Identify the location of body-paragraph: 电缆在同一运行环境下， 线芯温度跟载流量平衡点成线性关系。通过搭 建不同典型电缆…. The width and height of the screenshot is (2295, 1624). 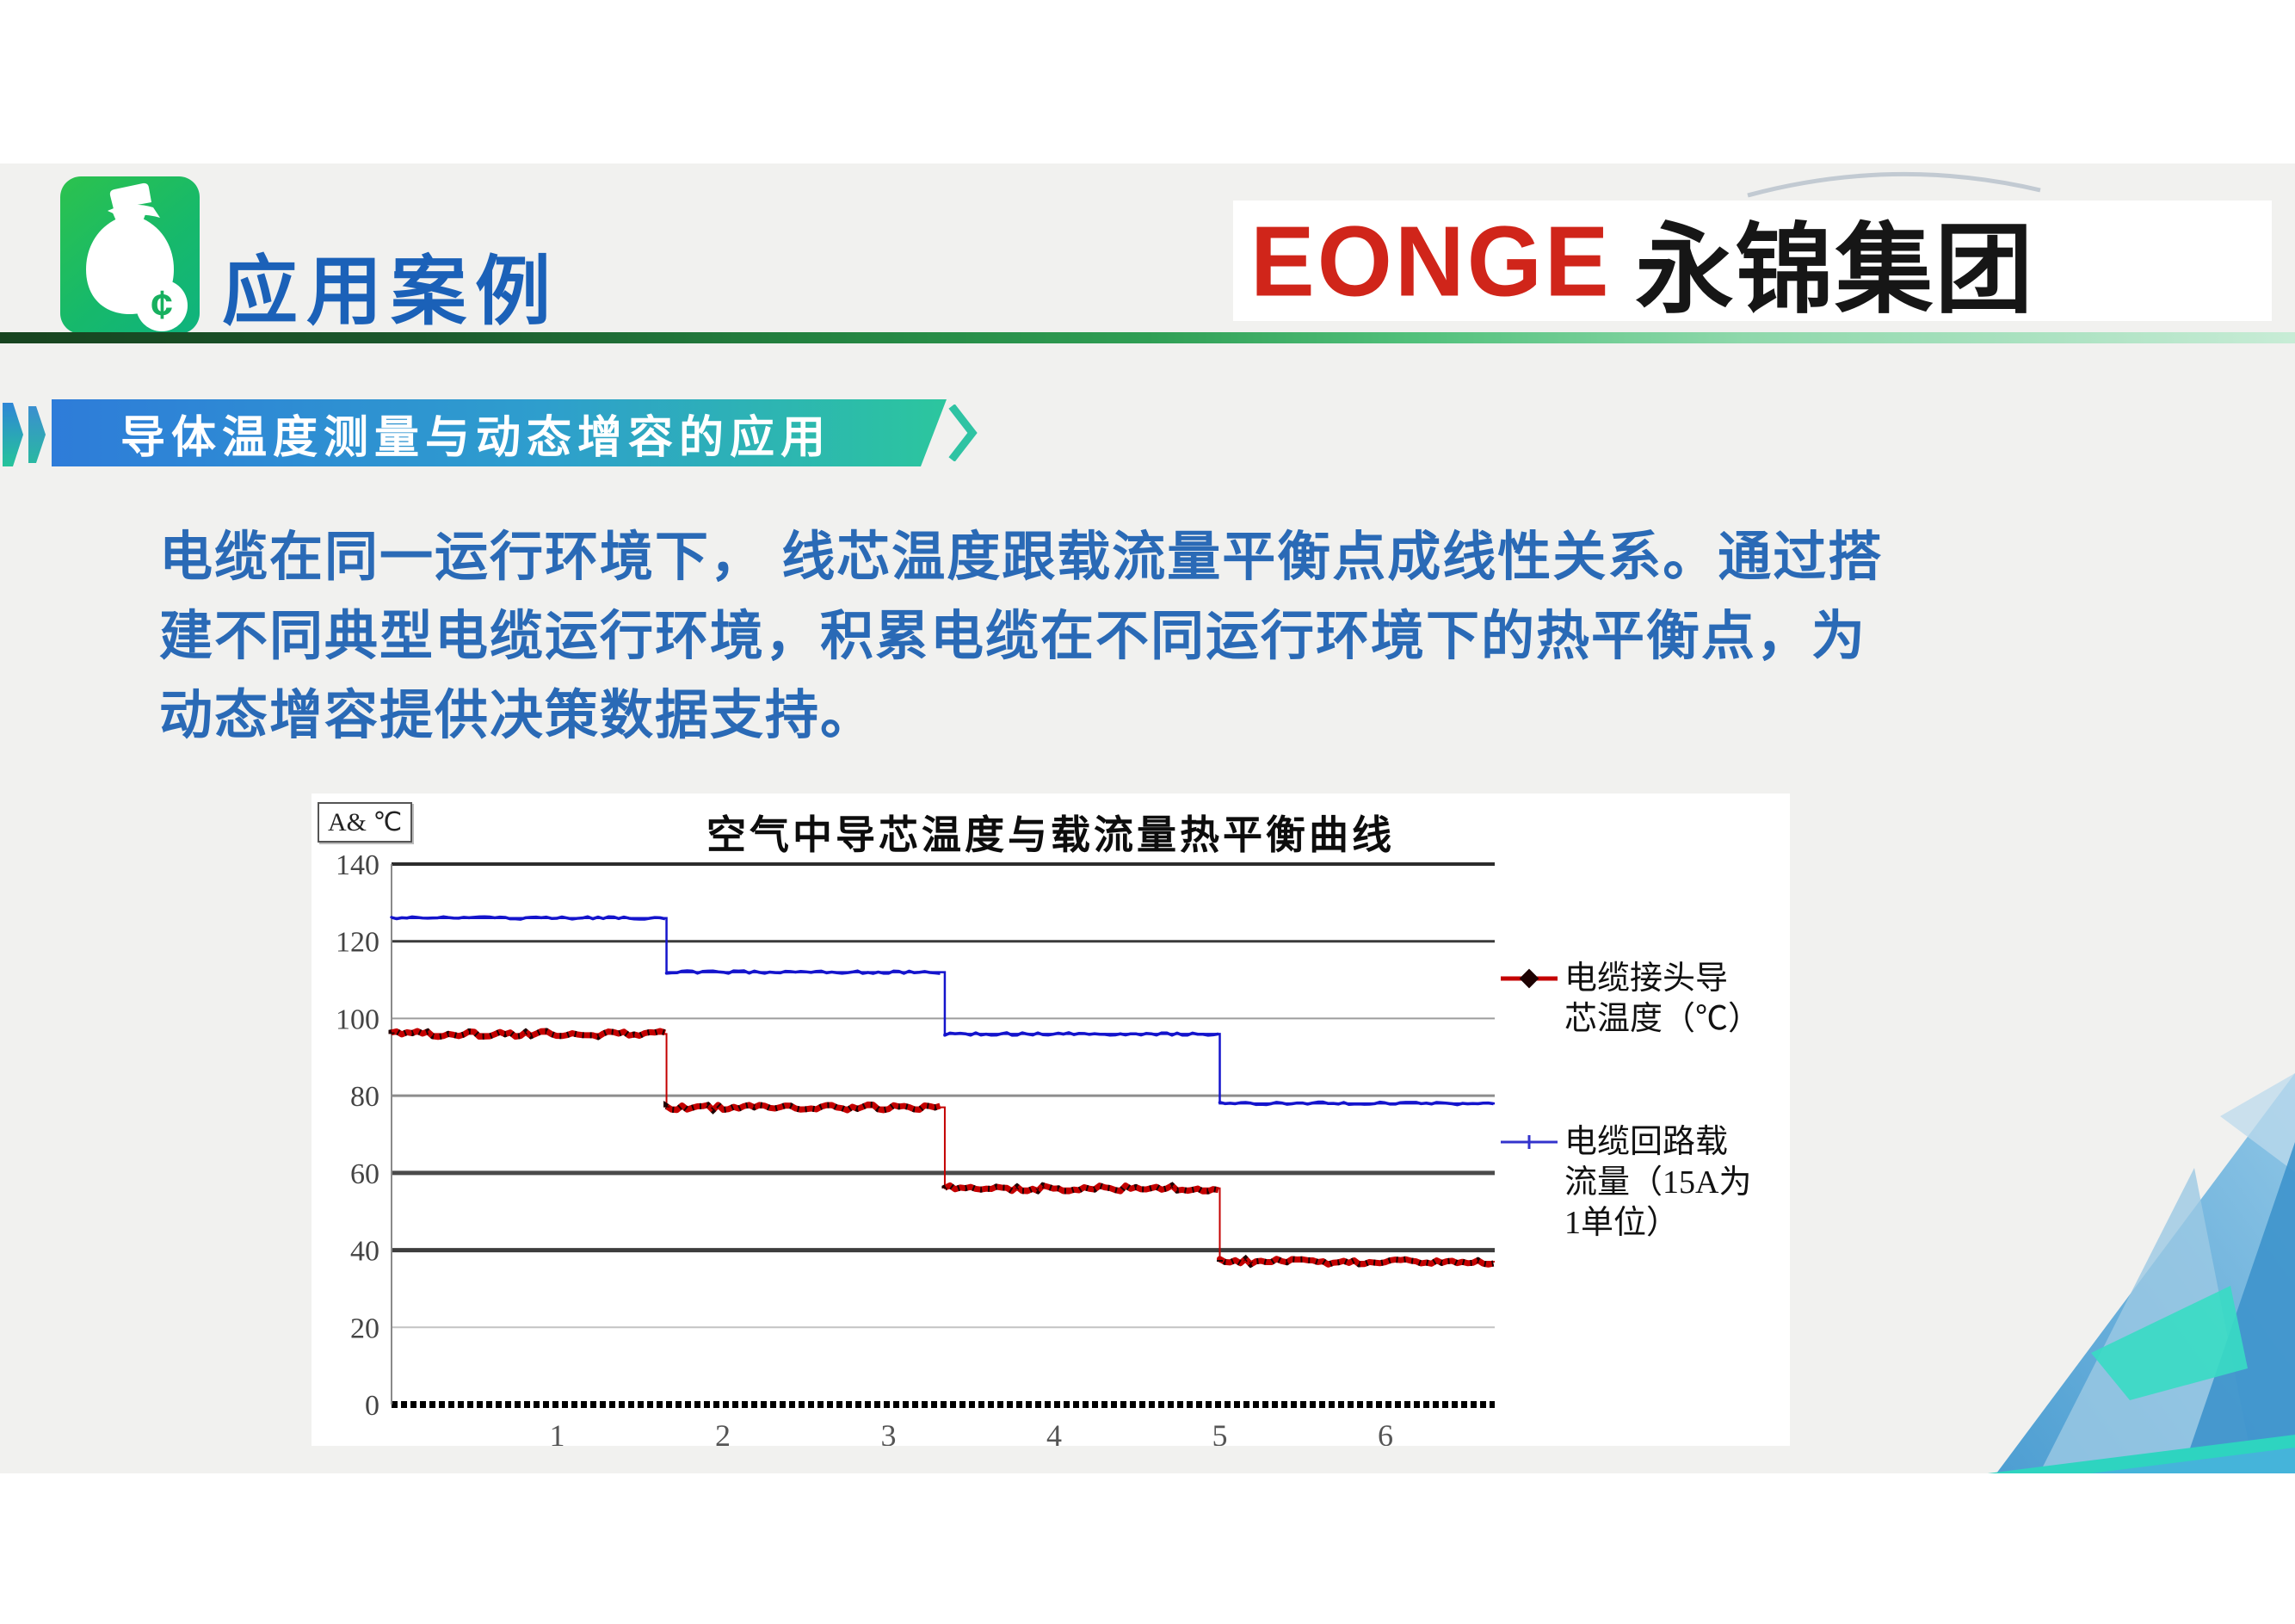
(1131, 637).